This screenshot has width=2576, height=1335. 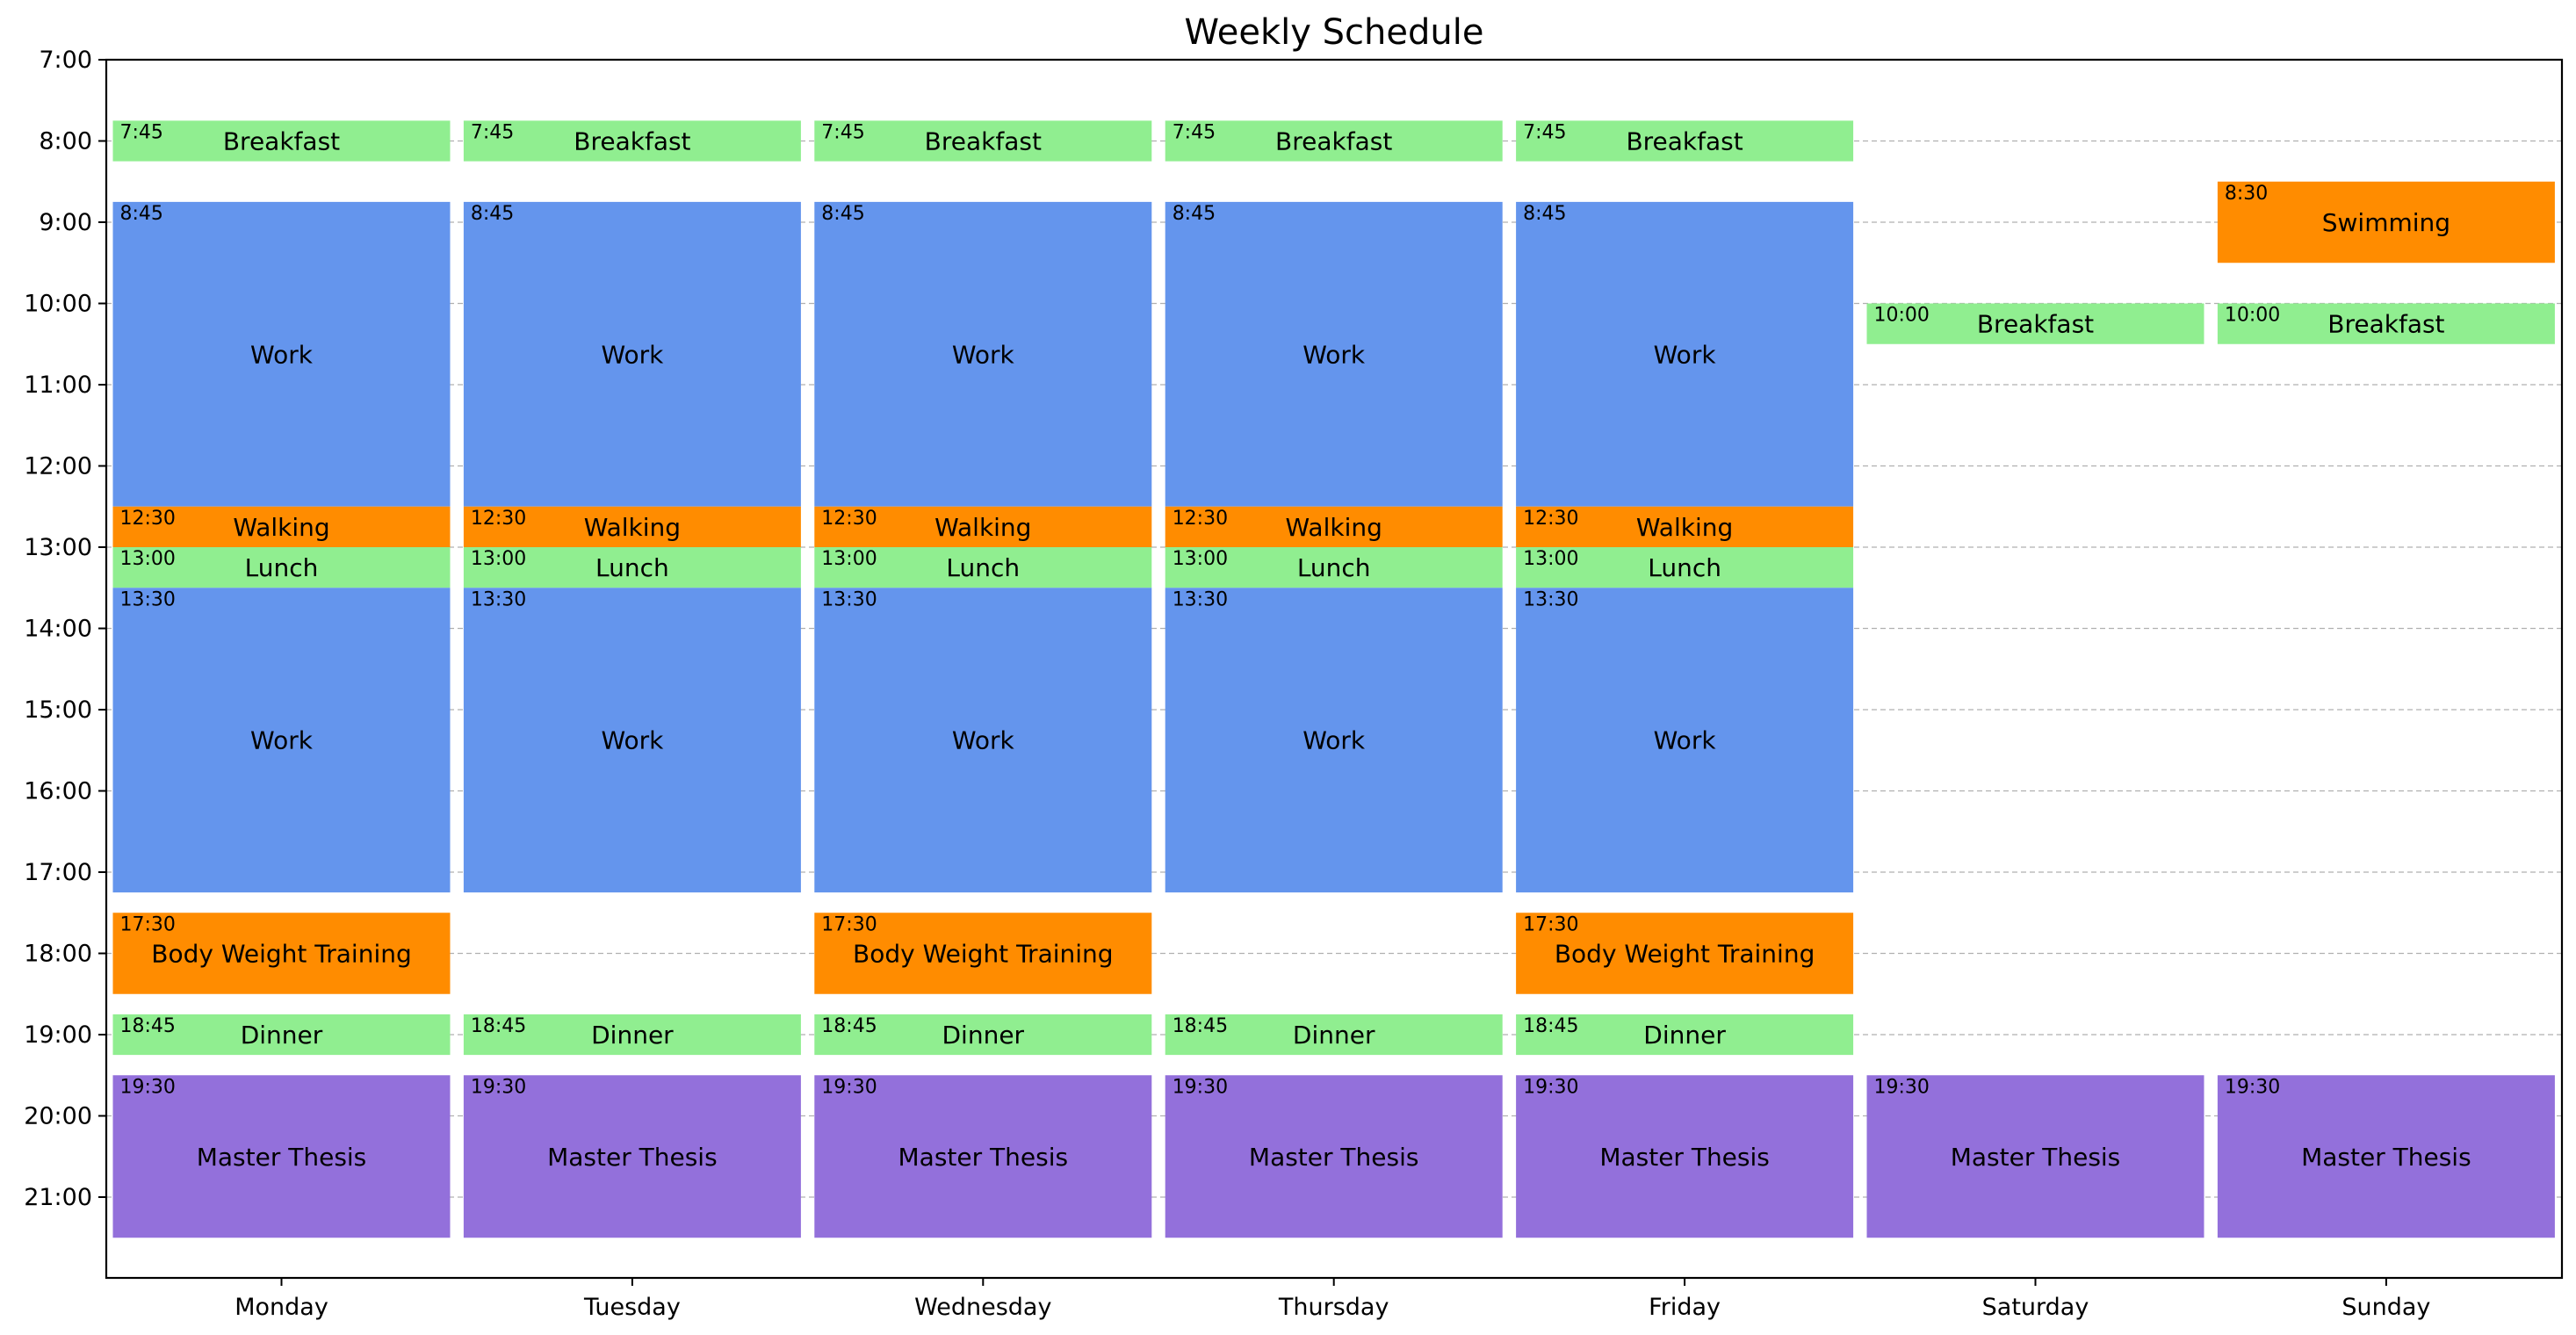 What do you see at coordinates (58, 385) in the screenshot?
I see `y-tick-label: 11:00` at bounding box center [58, 385].